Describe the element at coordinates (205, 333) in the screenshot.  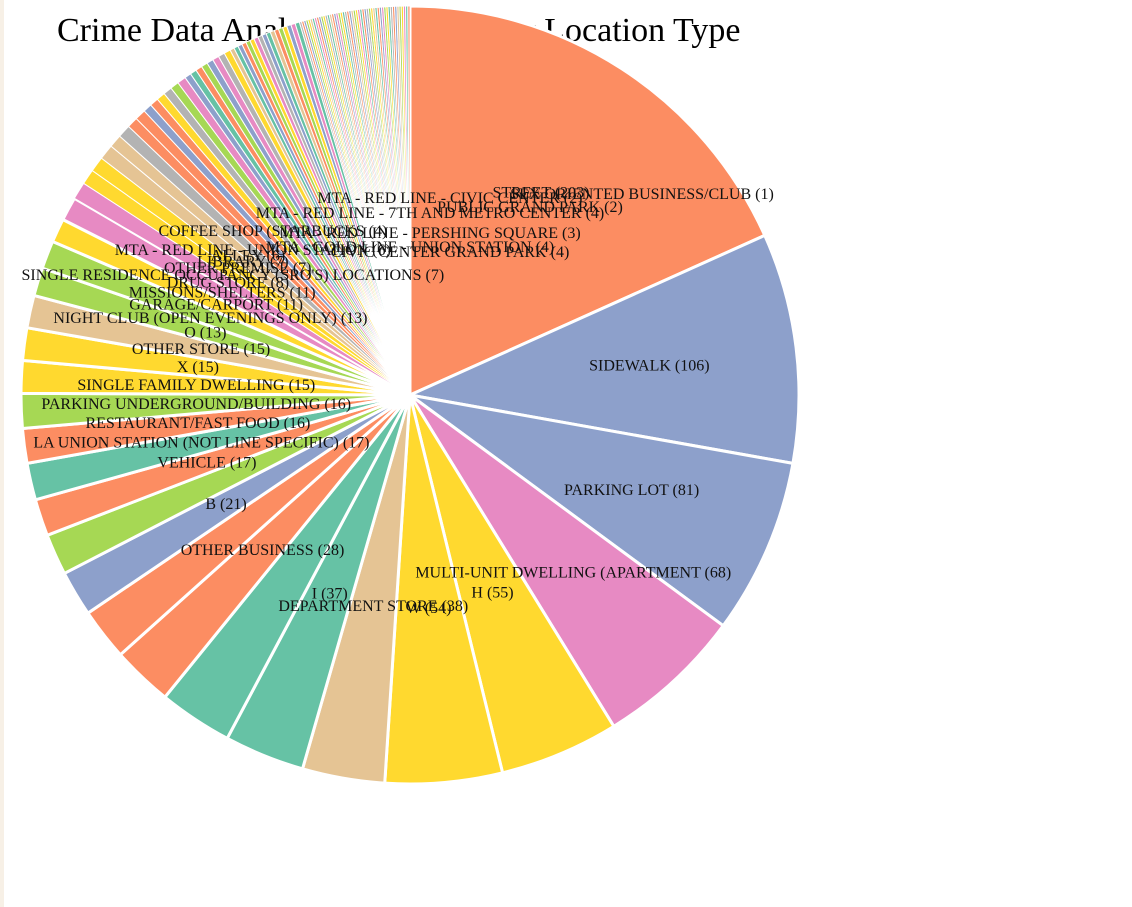
I see `slice-label-20: O (13)` at that location.